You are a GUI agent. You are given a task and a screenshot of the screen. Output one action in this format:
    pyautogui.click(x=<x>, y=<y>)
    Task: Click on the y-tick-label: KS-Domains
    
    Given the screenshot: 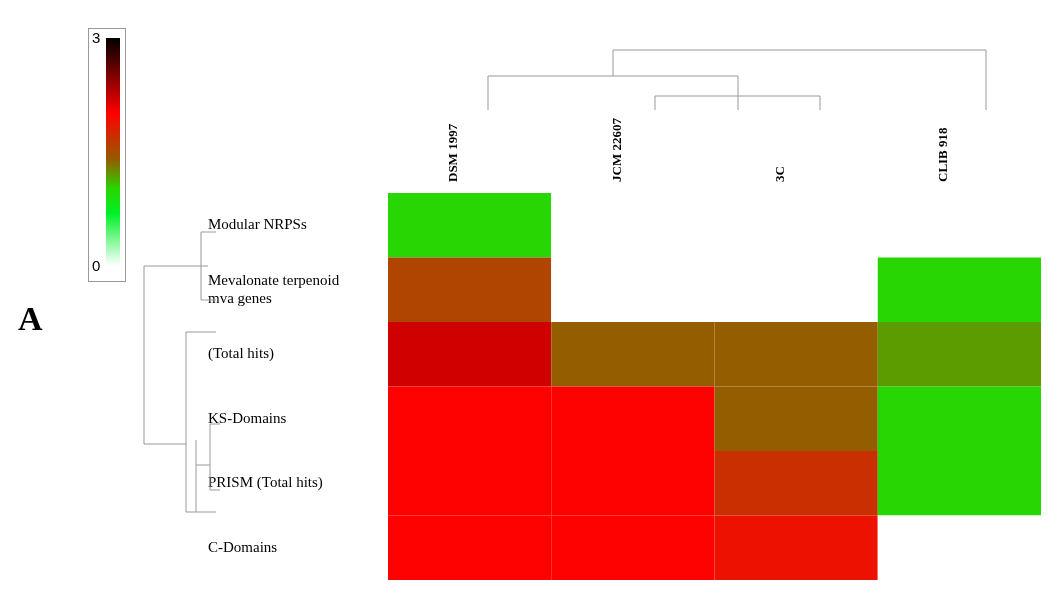 What is the action you would take?
    pyautogui.click(x=247, y=417)
    